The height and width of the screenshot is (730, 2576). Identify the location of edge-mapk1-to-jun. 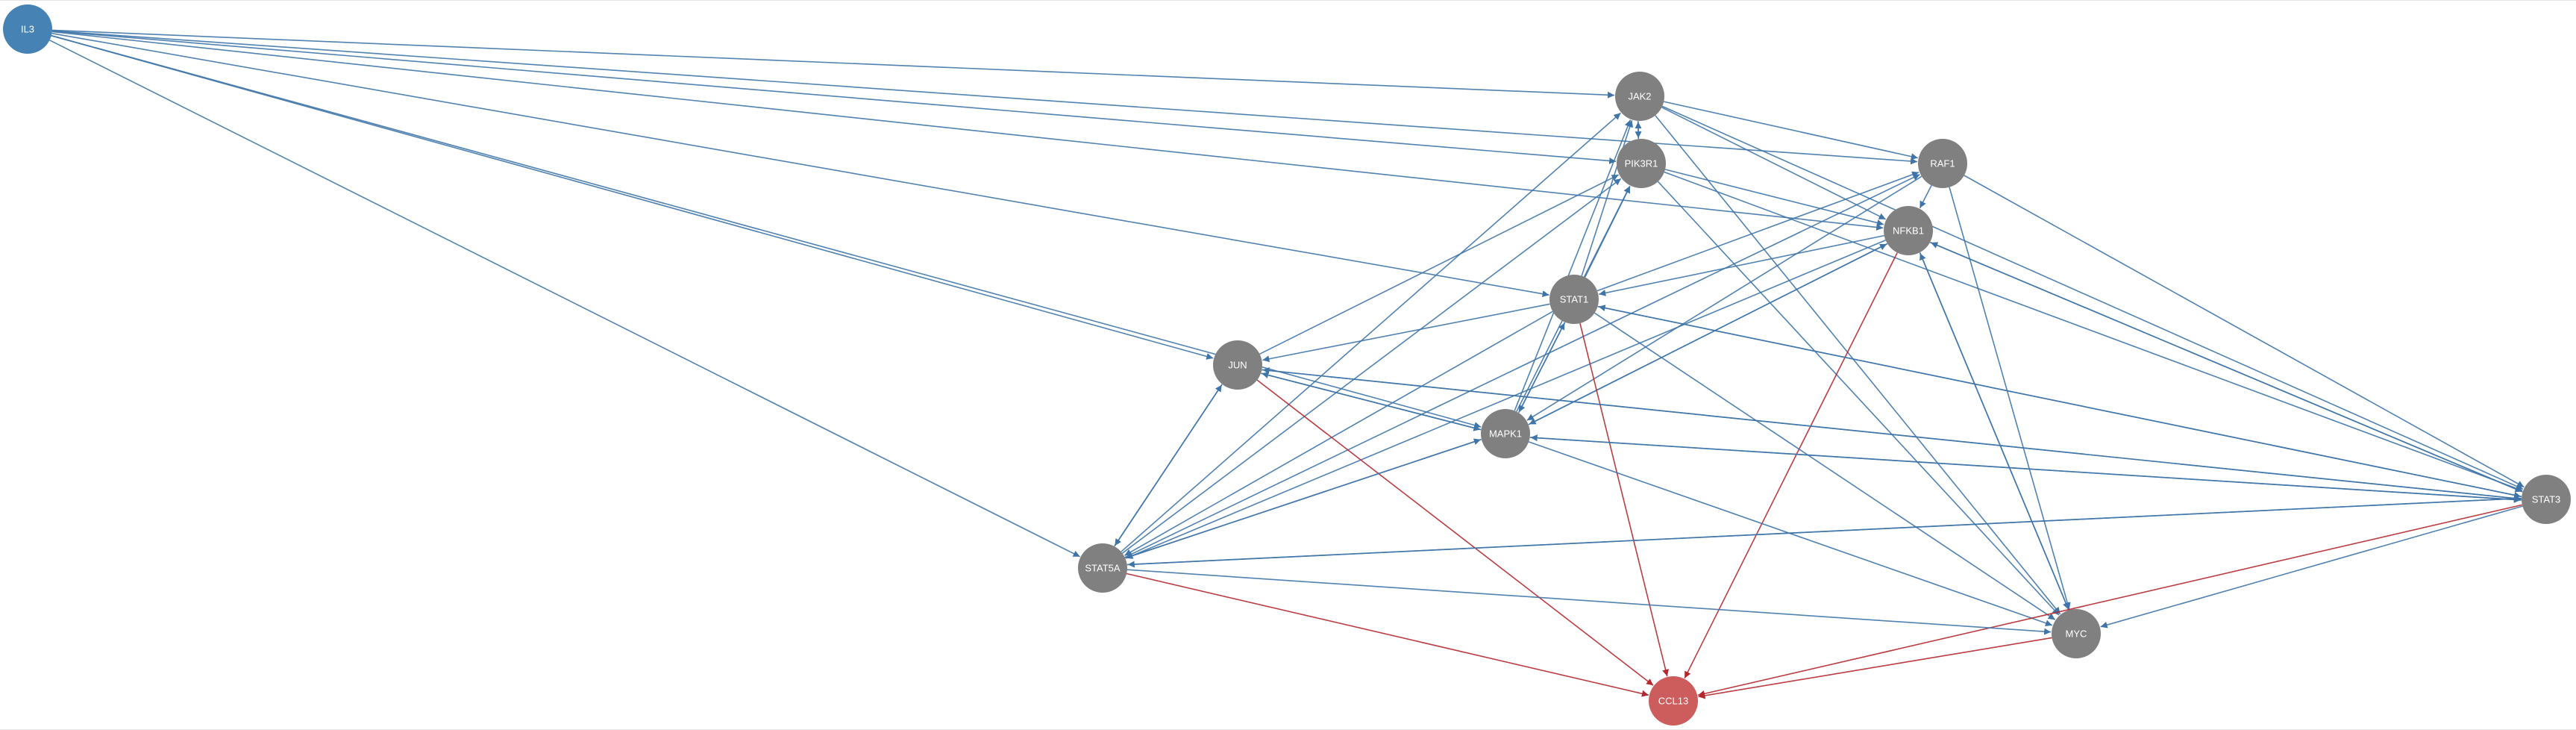
(1372, 401).